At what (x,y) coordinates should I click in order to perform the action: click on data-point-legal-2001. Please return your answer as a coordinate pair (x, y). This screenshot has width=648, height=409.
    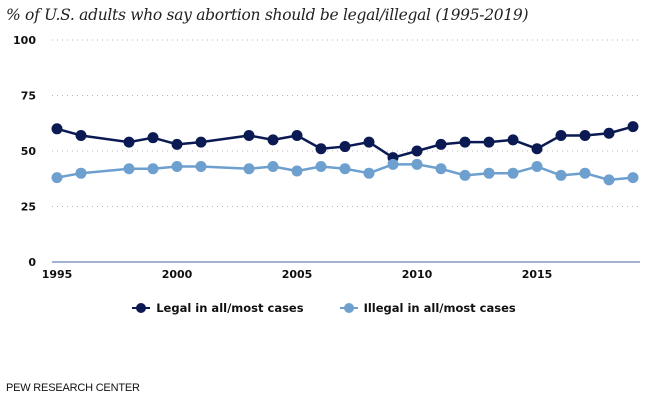
    Looking at the image, I should click on (201, 142).